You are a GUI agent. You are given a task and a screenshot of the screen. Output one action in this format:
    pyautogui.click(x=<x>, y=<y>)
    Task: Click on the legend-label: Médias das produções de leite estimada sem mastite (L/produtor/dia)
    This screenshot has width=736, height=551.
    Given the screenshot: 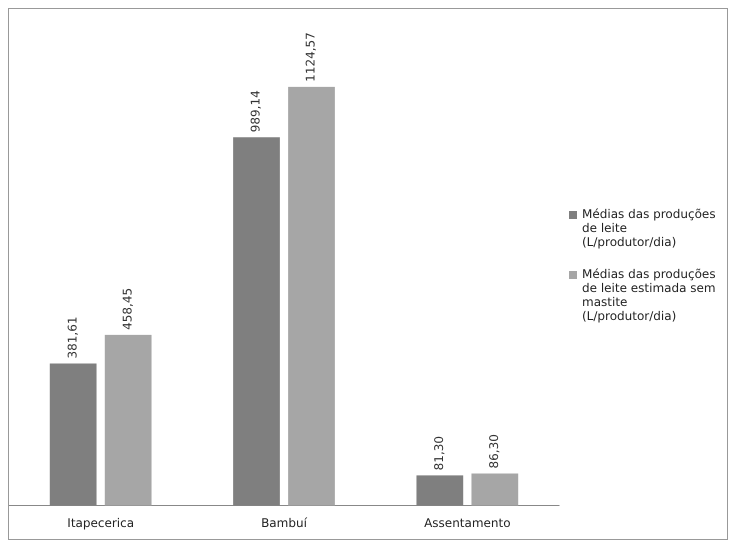 What is the action you would take?
    pyautogui.click(x=649, y=295)
    